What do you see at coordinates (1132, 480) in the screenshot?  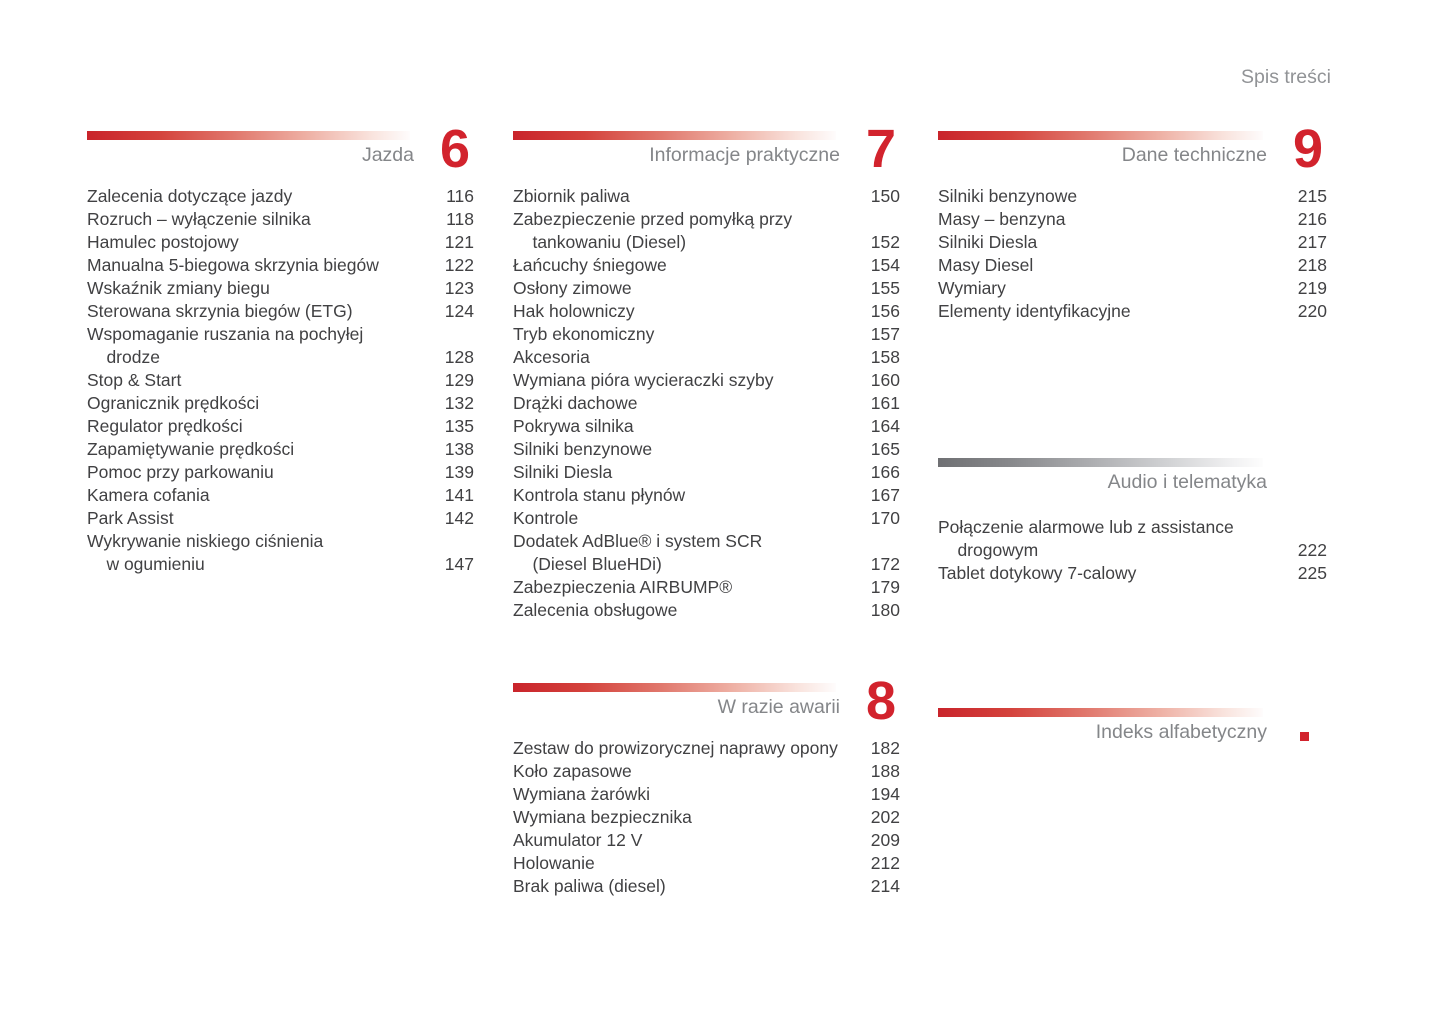 I see `section-header: Audio i telematyka` at bounding box center [1132, 480].